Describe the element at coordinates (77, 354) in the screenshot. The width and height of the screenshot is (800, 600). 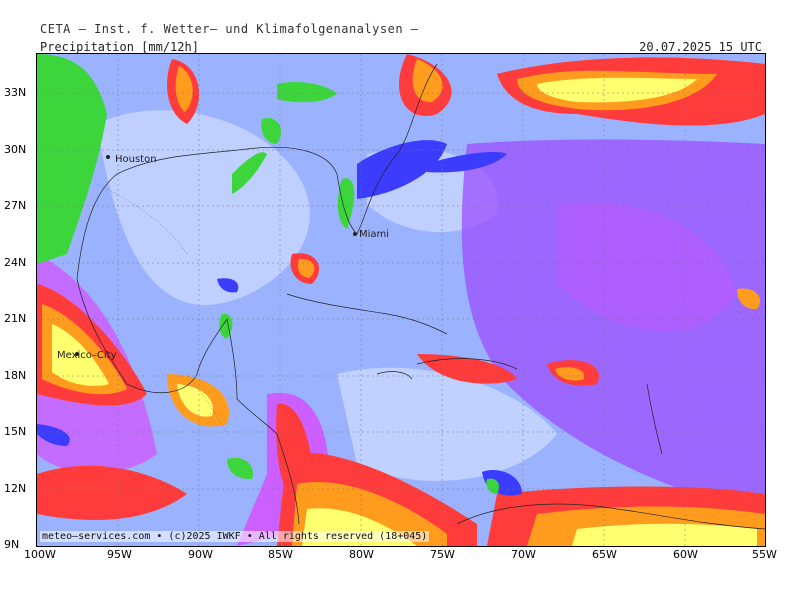
I see `city-marker-mexico-city` at that location.